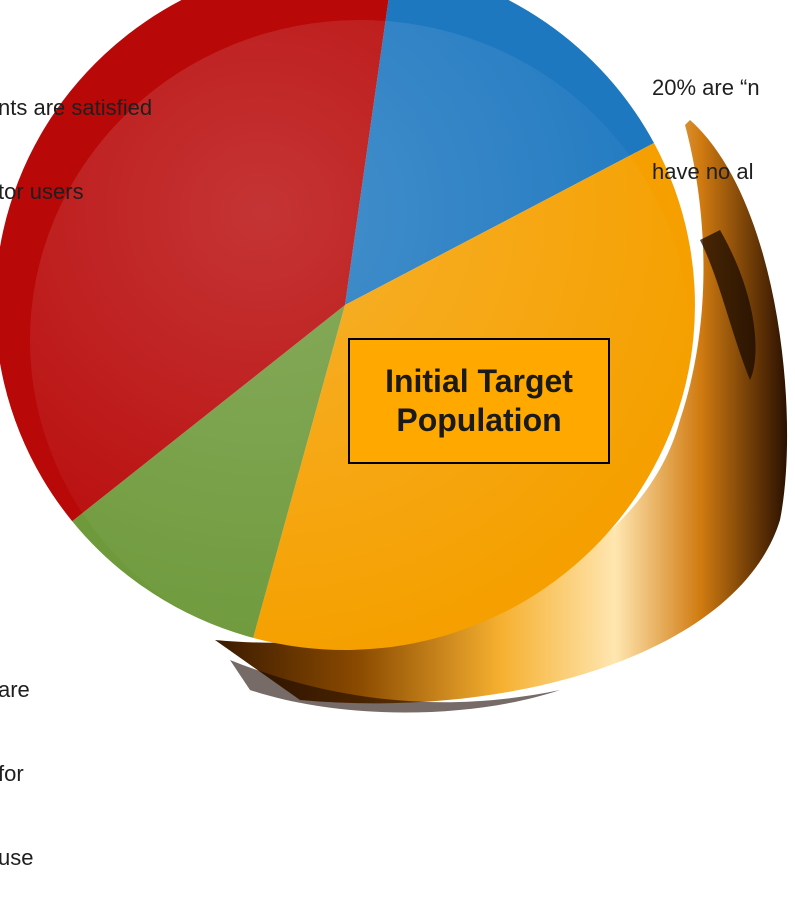  What do you see at coordinates (42, 191) in the screenshot?
I see `annotation-line: tor users` at bounding box center [42, 191].